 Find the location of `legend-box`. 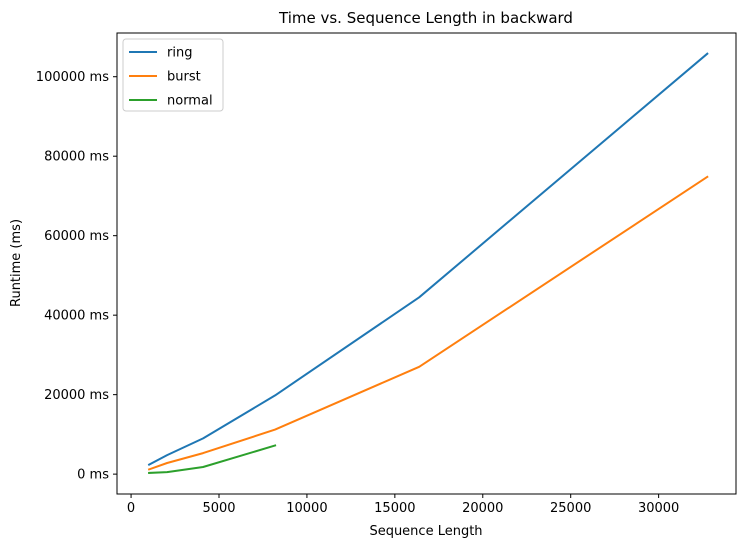

legend-box is located at coordinates (173, 75).